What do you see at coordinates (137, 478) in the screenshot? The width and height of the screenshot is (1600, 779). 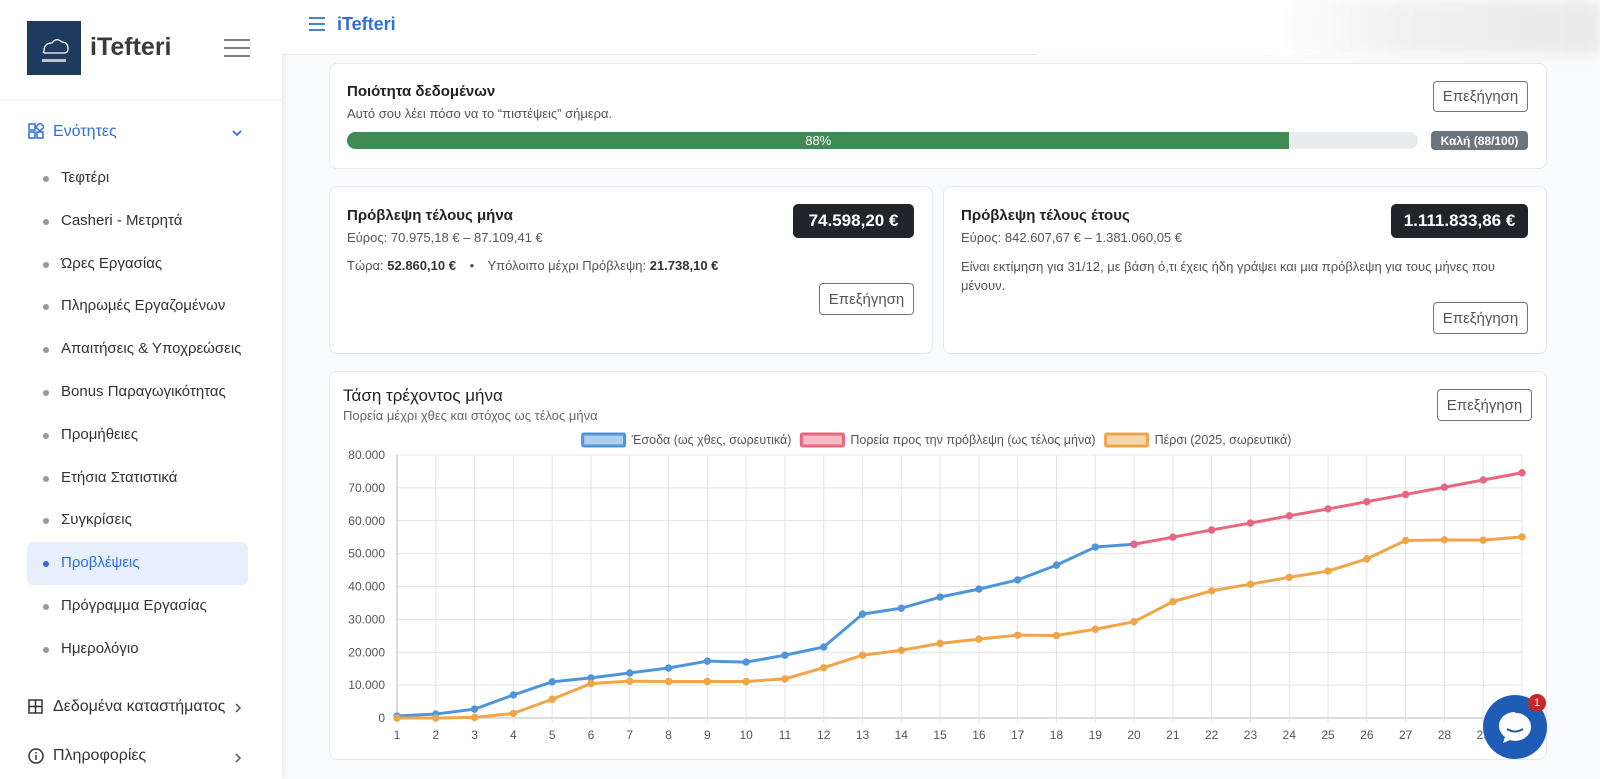 I see `menu-item: Ετήσια Στατιστικά` at bounding box center [137, 478].